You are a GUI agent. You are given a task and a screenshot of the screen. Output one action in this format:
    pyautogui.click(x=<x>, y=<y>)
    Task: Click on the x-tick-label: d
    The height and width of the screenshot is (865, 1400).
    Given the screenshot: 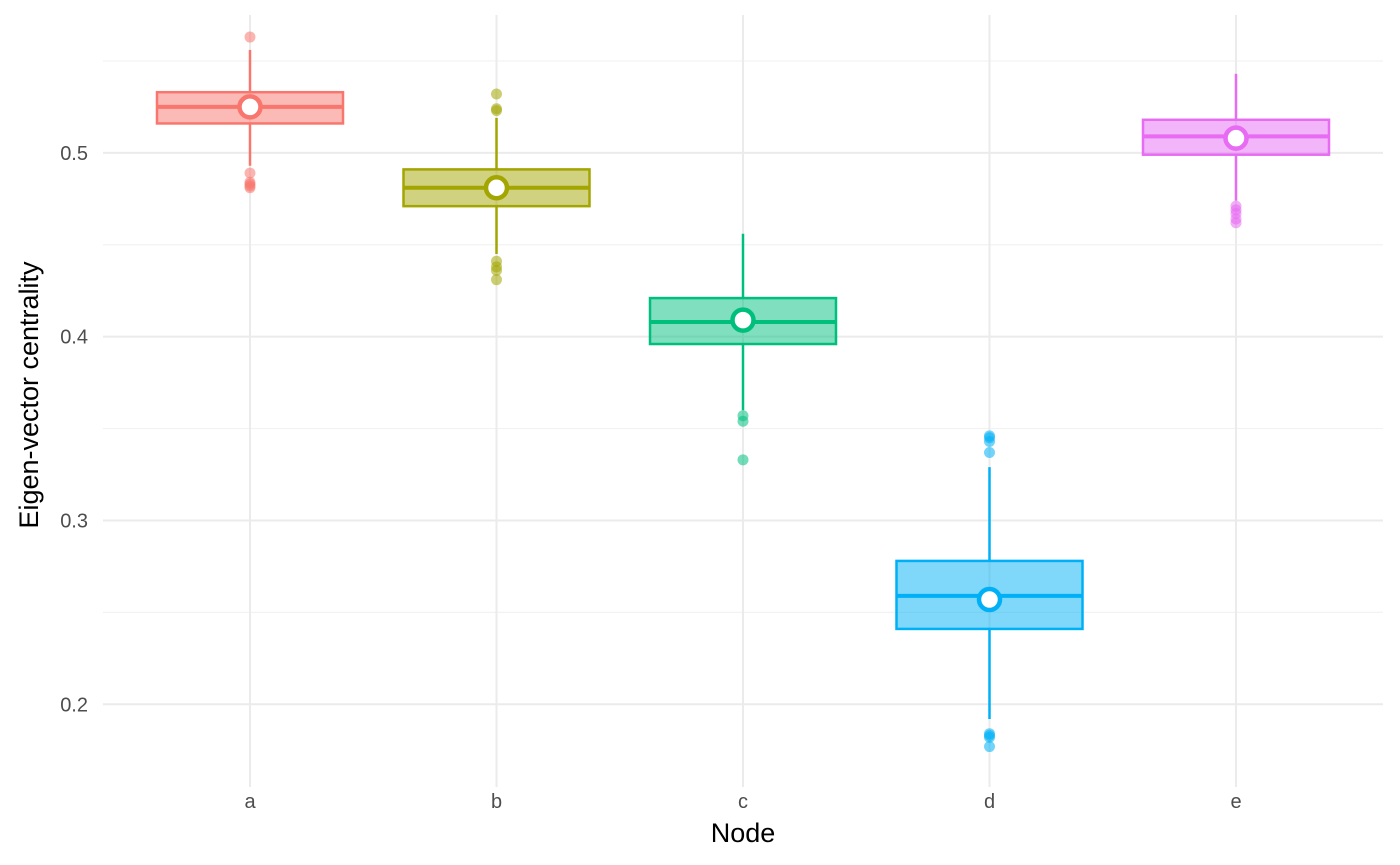 What is the action you would take?
    pyautogui.click(x=989, y=802)
    